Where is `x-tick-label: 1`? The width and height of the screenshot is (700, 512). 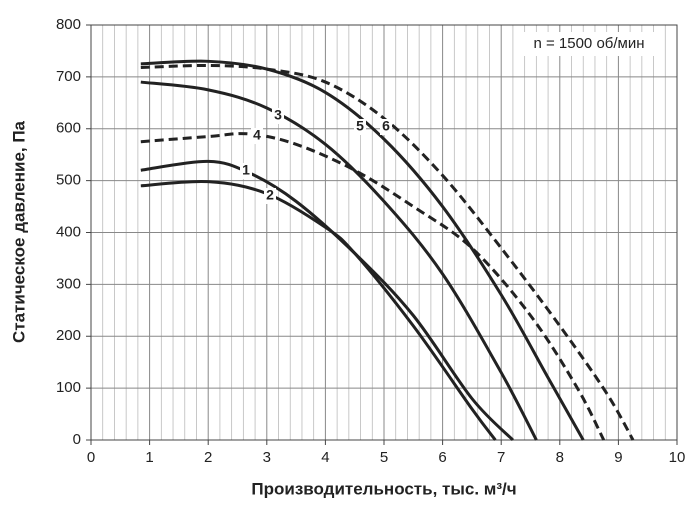
x-tick-label: 1 is located at coordinates (149, 457).